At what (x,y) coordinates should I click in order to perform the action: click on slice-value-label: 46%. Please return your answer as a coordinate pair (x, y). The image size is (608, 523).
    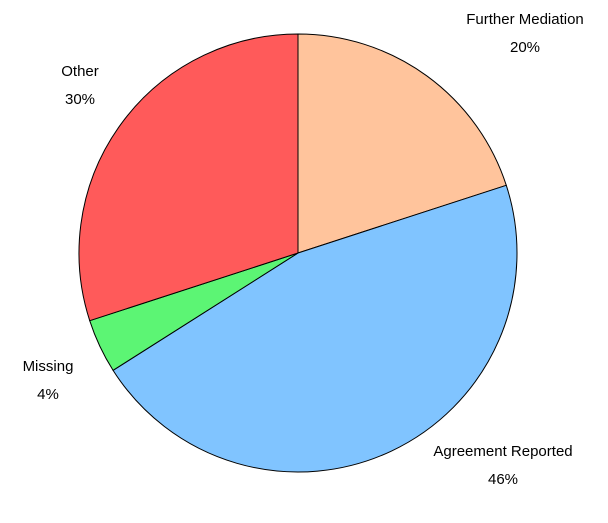
    Looking at the image, I should click on (503, 479).